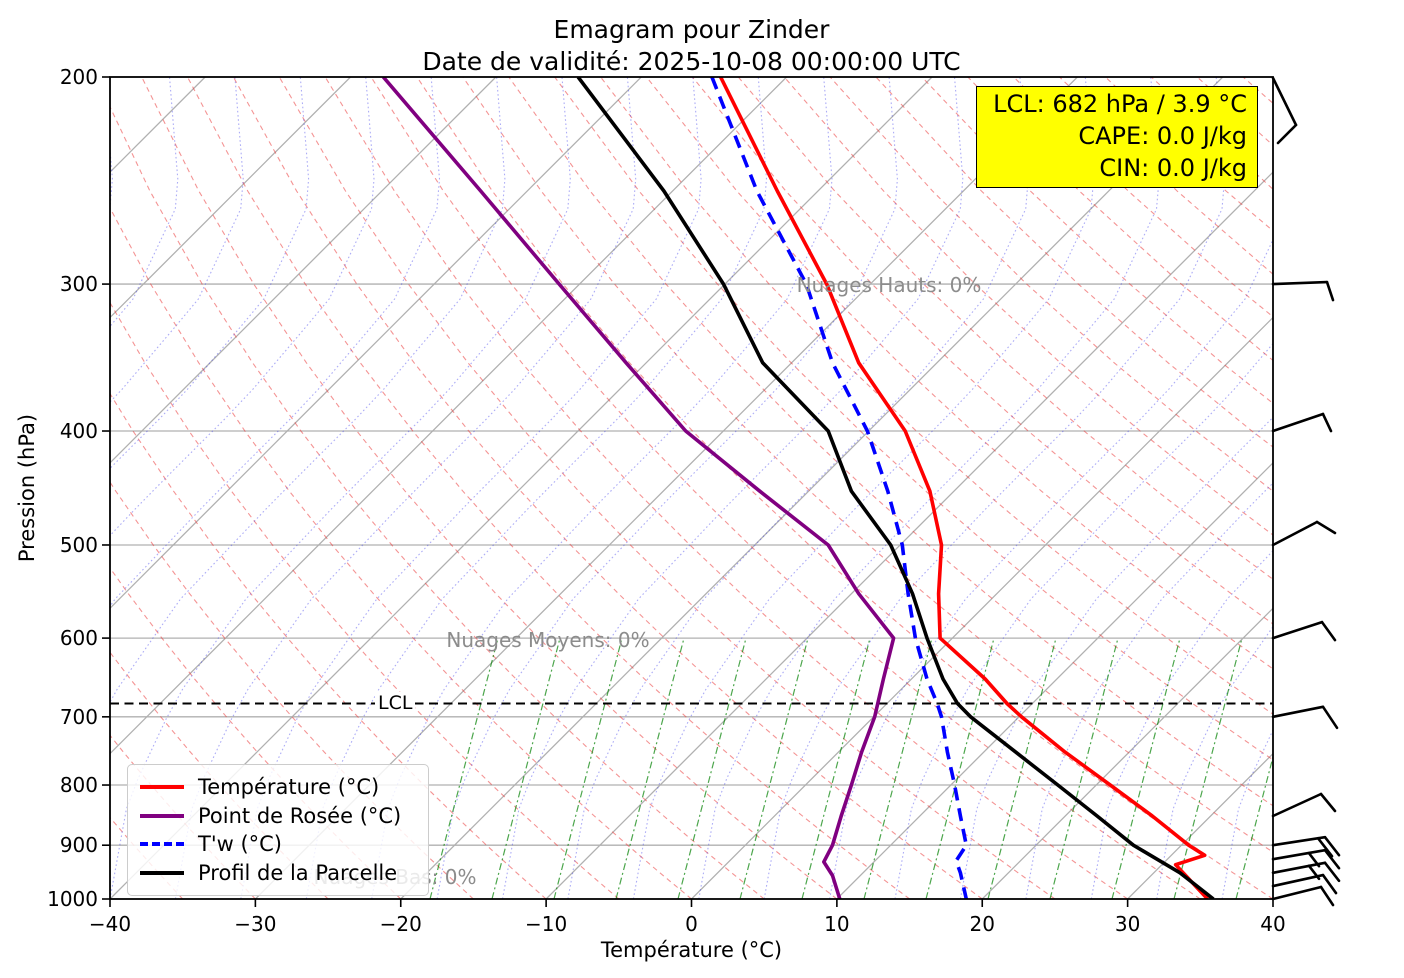 The height and width of the screenshot is (978, 1404). Describe the element at coordinates (78, 284) in the screenshot. I see `y-tick-label: 300` at that location.